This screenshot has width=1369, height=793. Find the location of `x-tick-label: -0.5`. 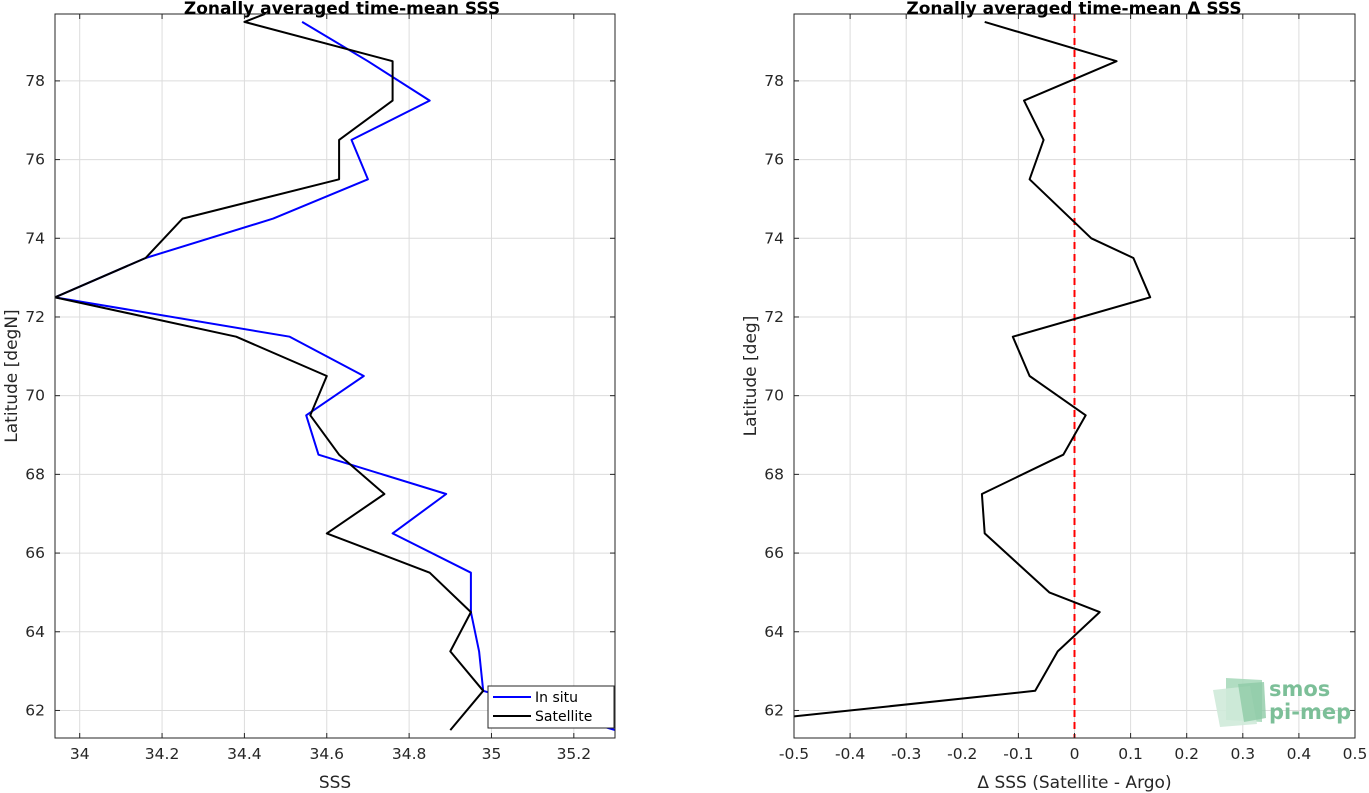

x-tick-label: -0.5 is located at coordinates (794, 754).